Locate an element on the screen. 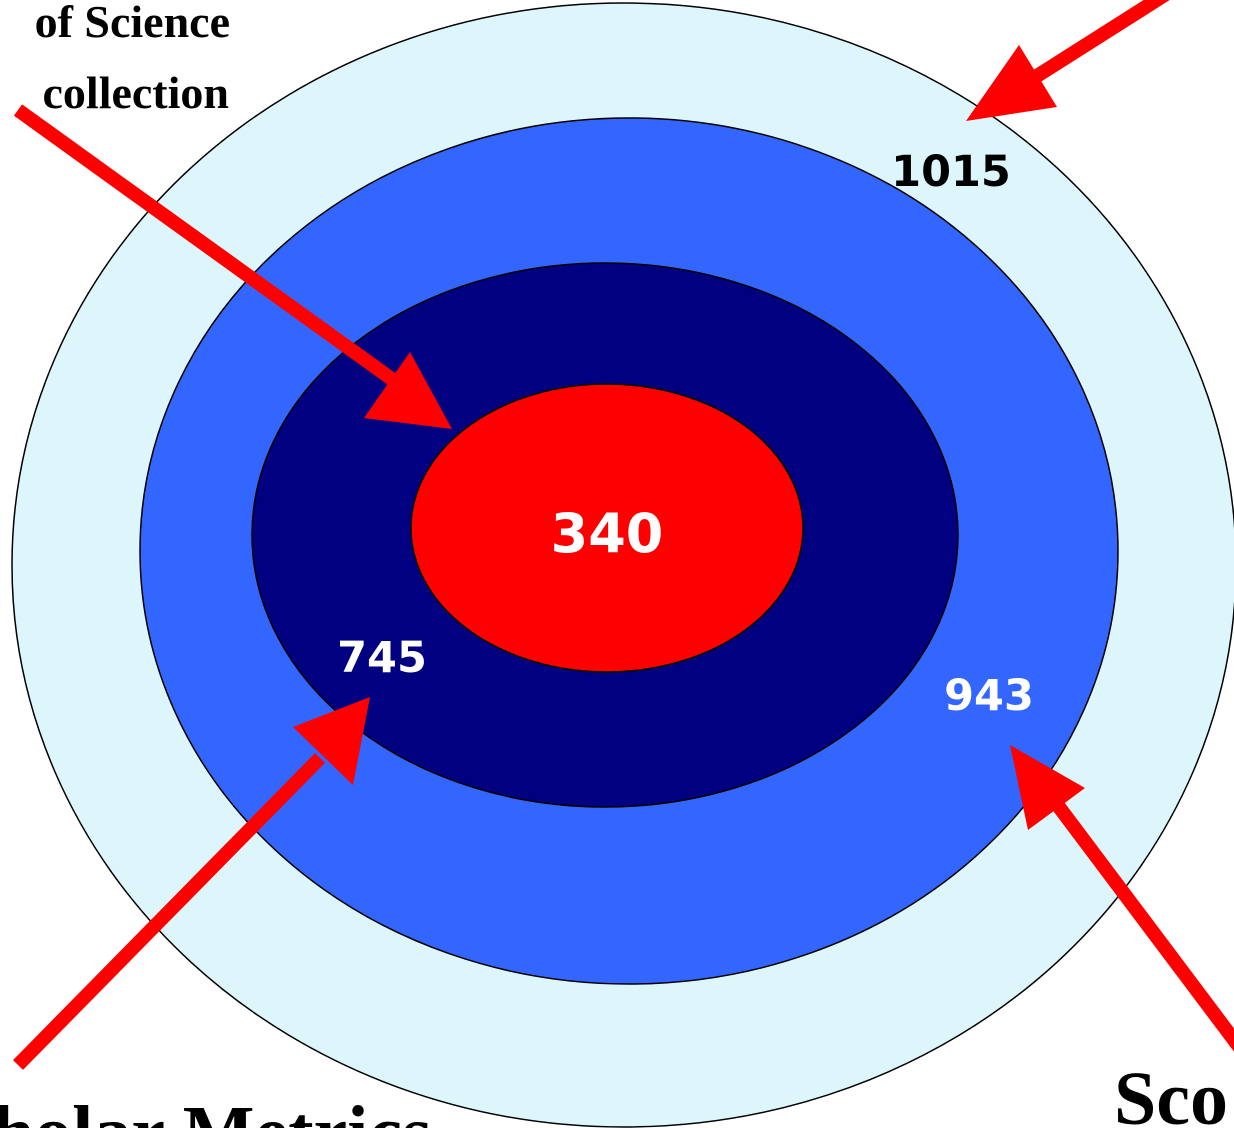 The image size is (1234, 1128). core-value: 340 is located at coordinates (607, 533).